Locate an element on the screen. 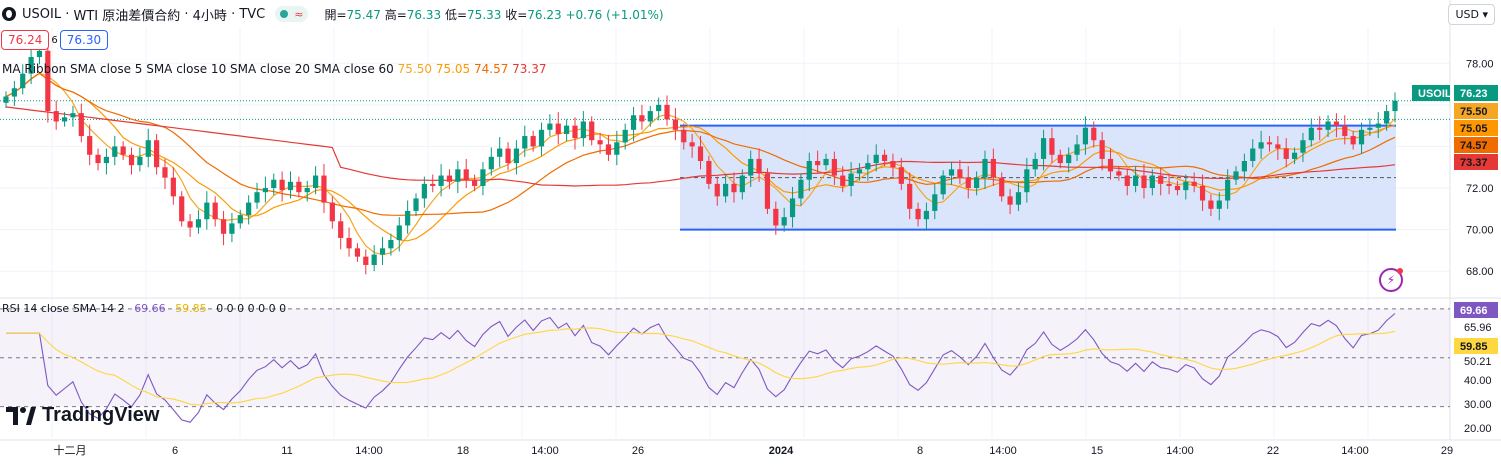 The width and height of the screenshot is (1501, 464). lightning-alert-icon: ⚡ is located at coordinates (1391, 280).